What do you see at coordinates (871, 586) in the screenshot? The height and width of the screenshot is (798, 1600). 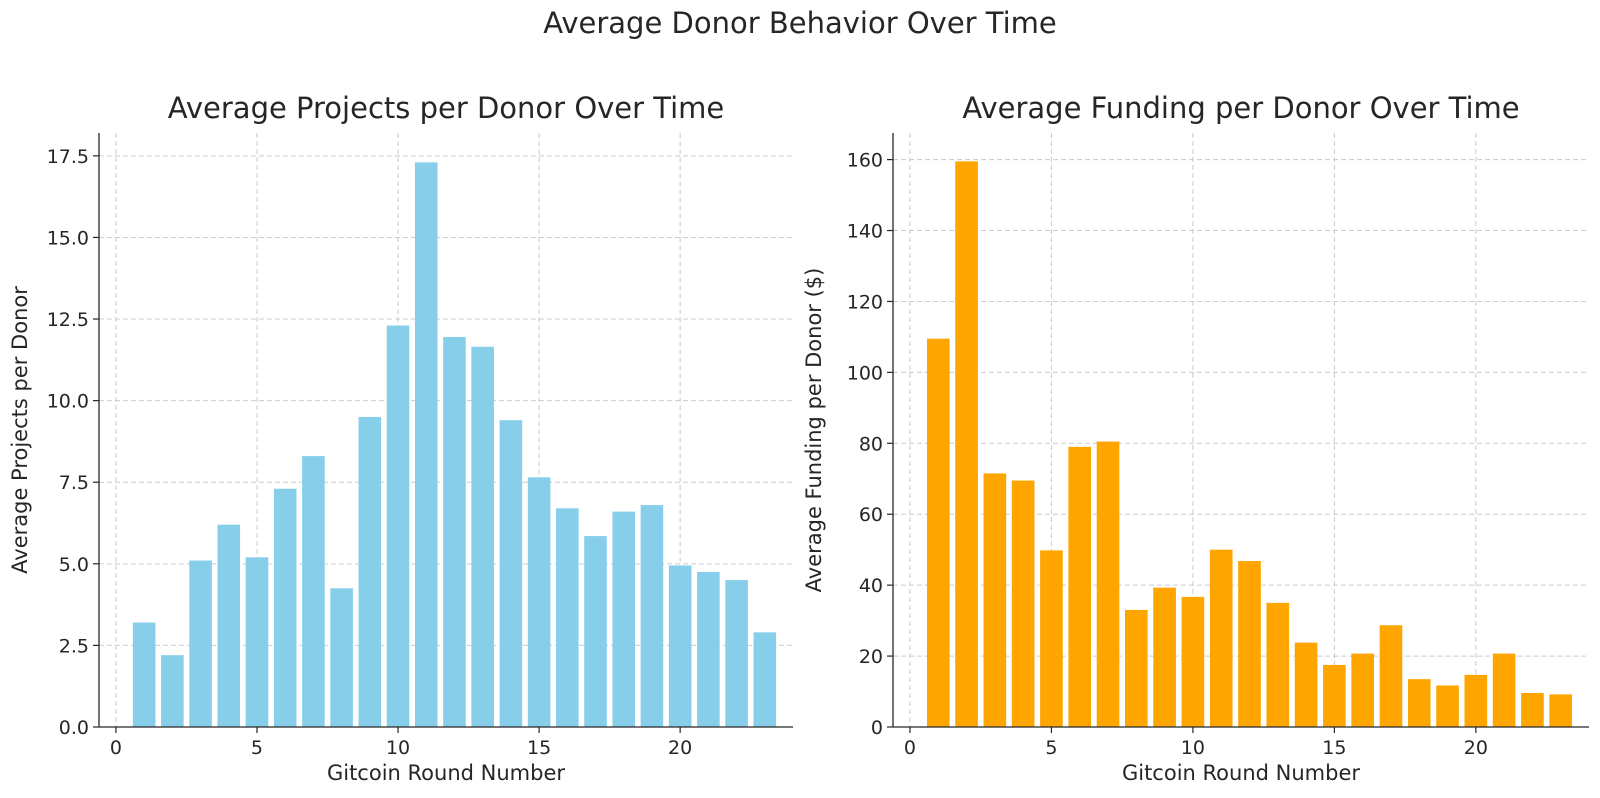 I see `y-tick-label: 40` at bounding box center [871, 586].